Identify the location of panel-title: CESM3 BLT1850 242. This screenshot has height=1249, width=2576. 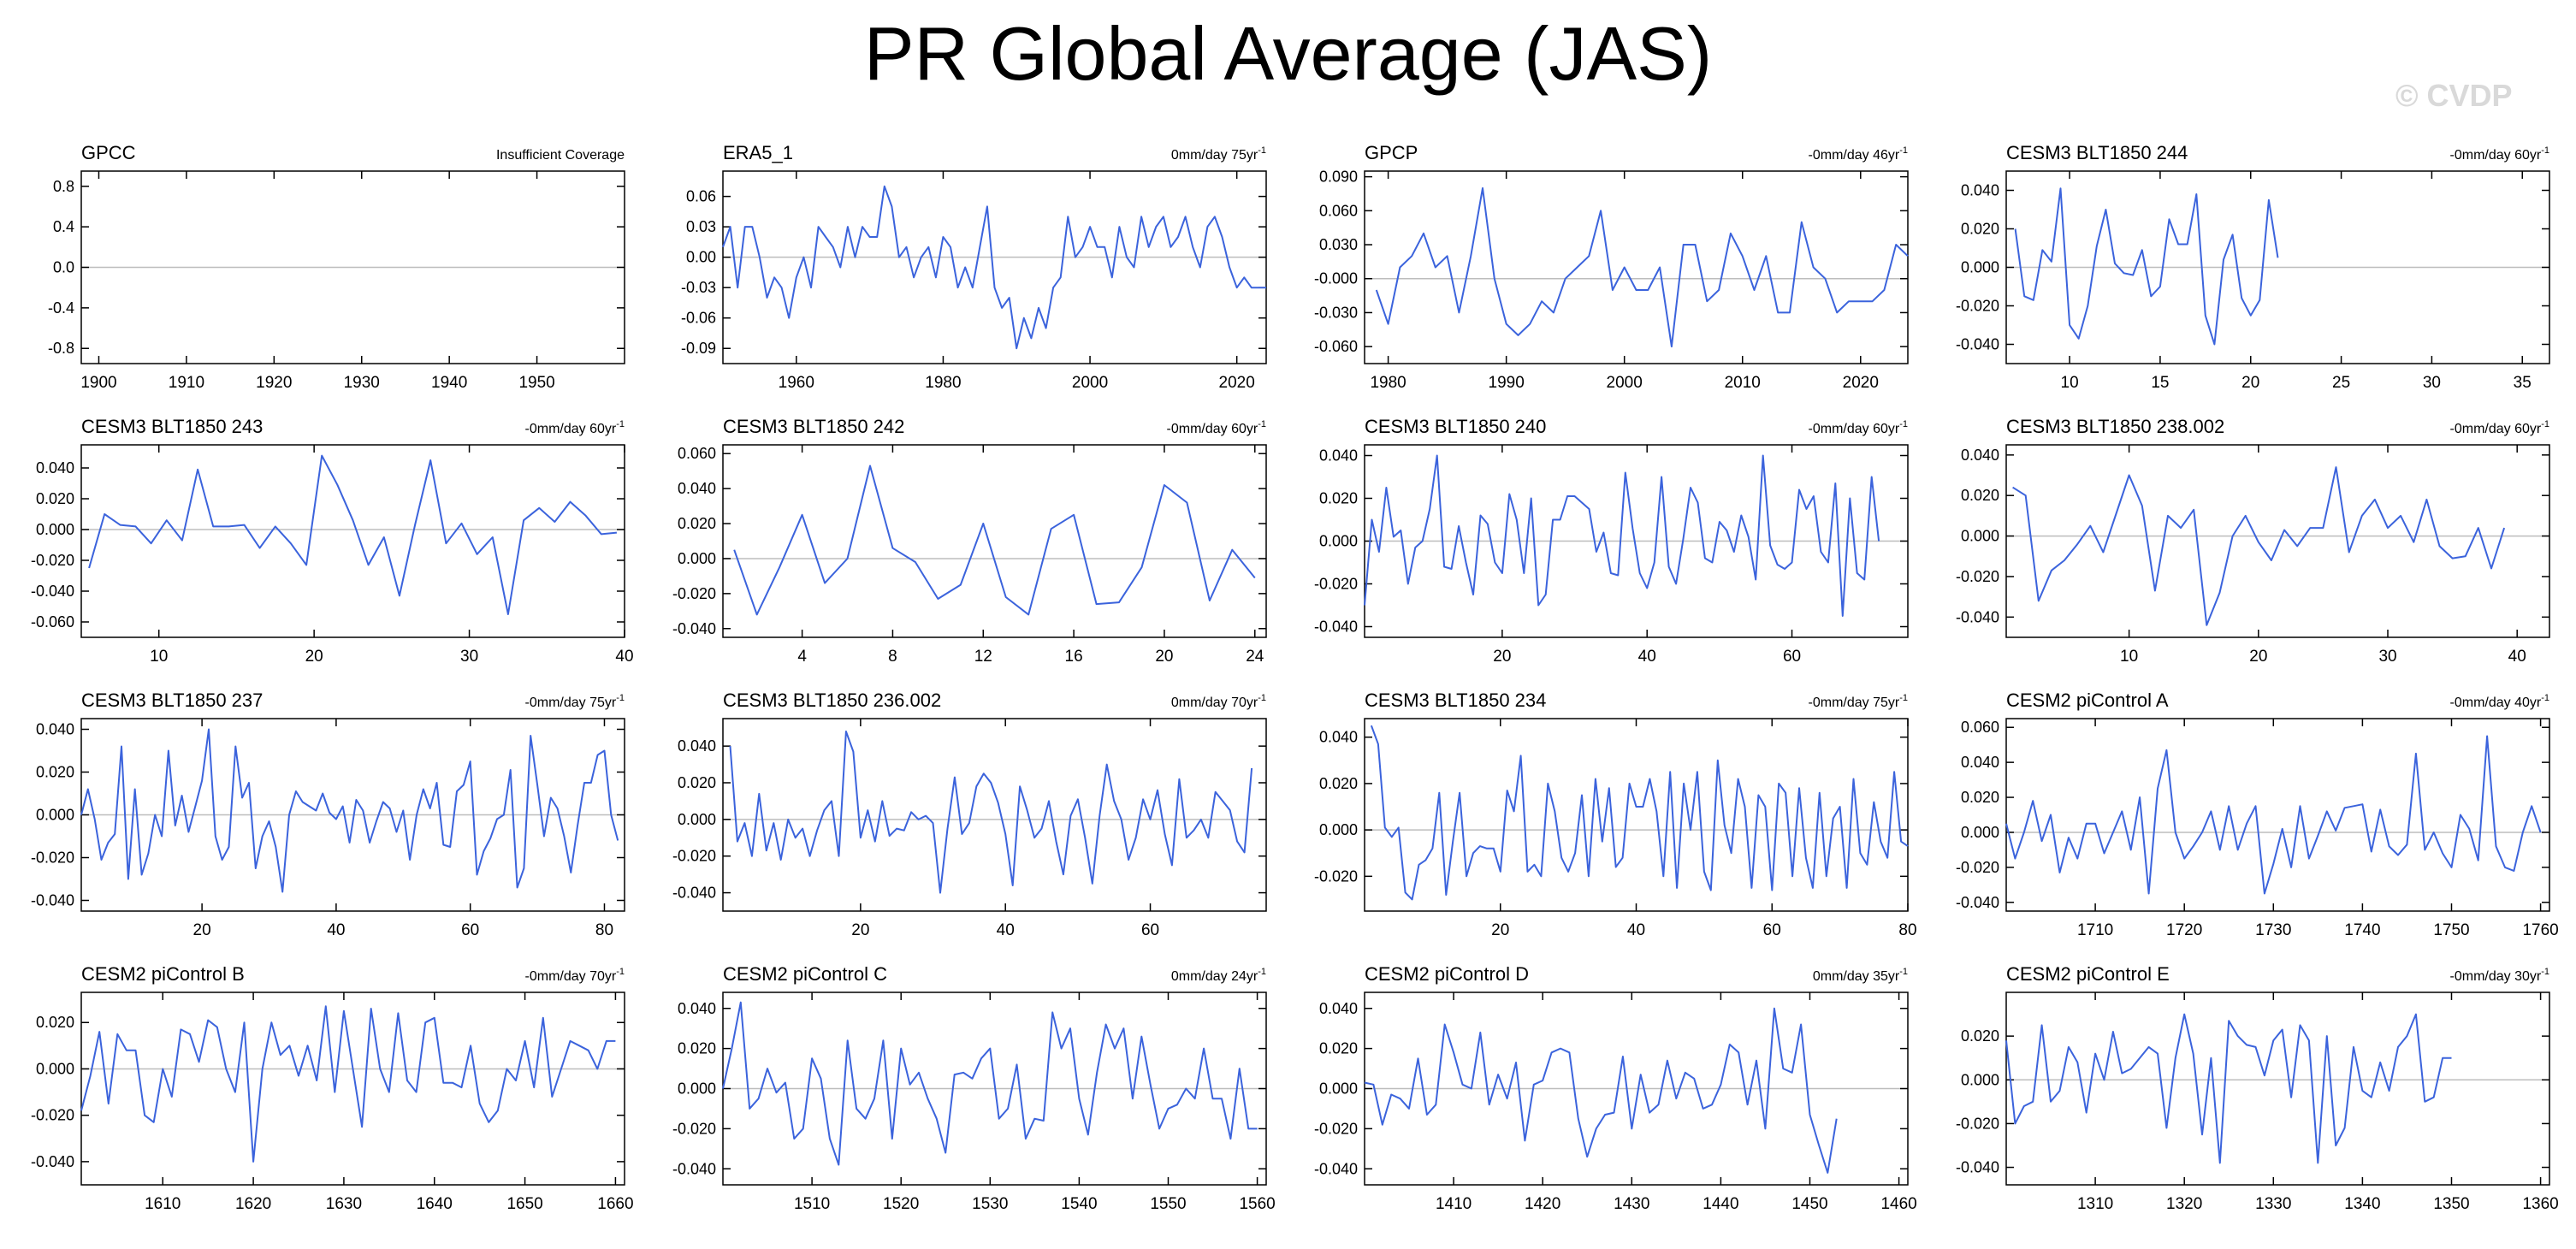
(813, 426).